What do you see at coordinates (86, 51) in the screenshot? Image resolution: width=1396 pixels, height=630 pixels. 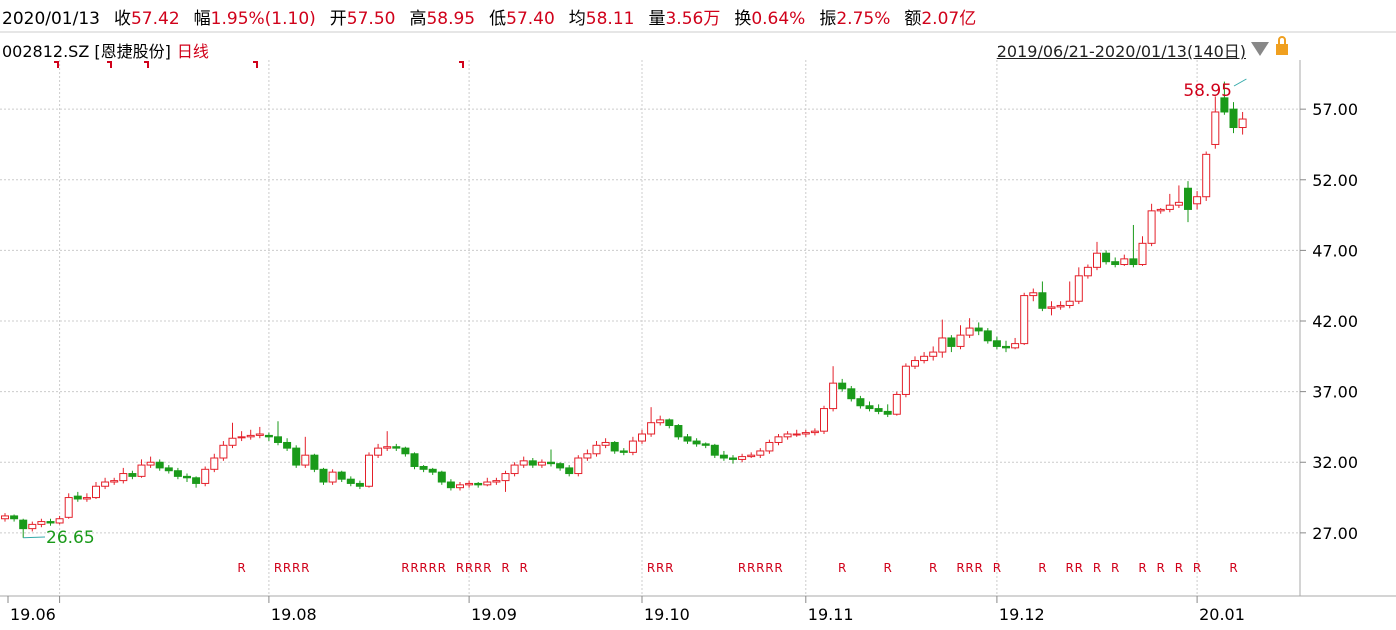 I see `stock-code: 002812.SZ [恩捷股份]` at bounding box center [86, 51].